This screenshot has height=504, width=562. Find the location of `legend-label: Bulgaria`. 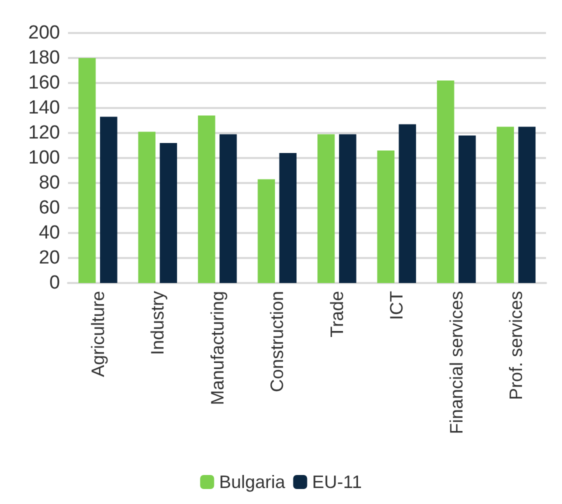

legend-label: Bulgaria is located at coordinates (252, 482).